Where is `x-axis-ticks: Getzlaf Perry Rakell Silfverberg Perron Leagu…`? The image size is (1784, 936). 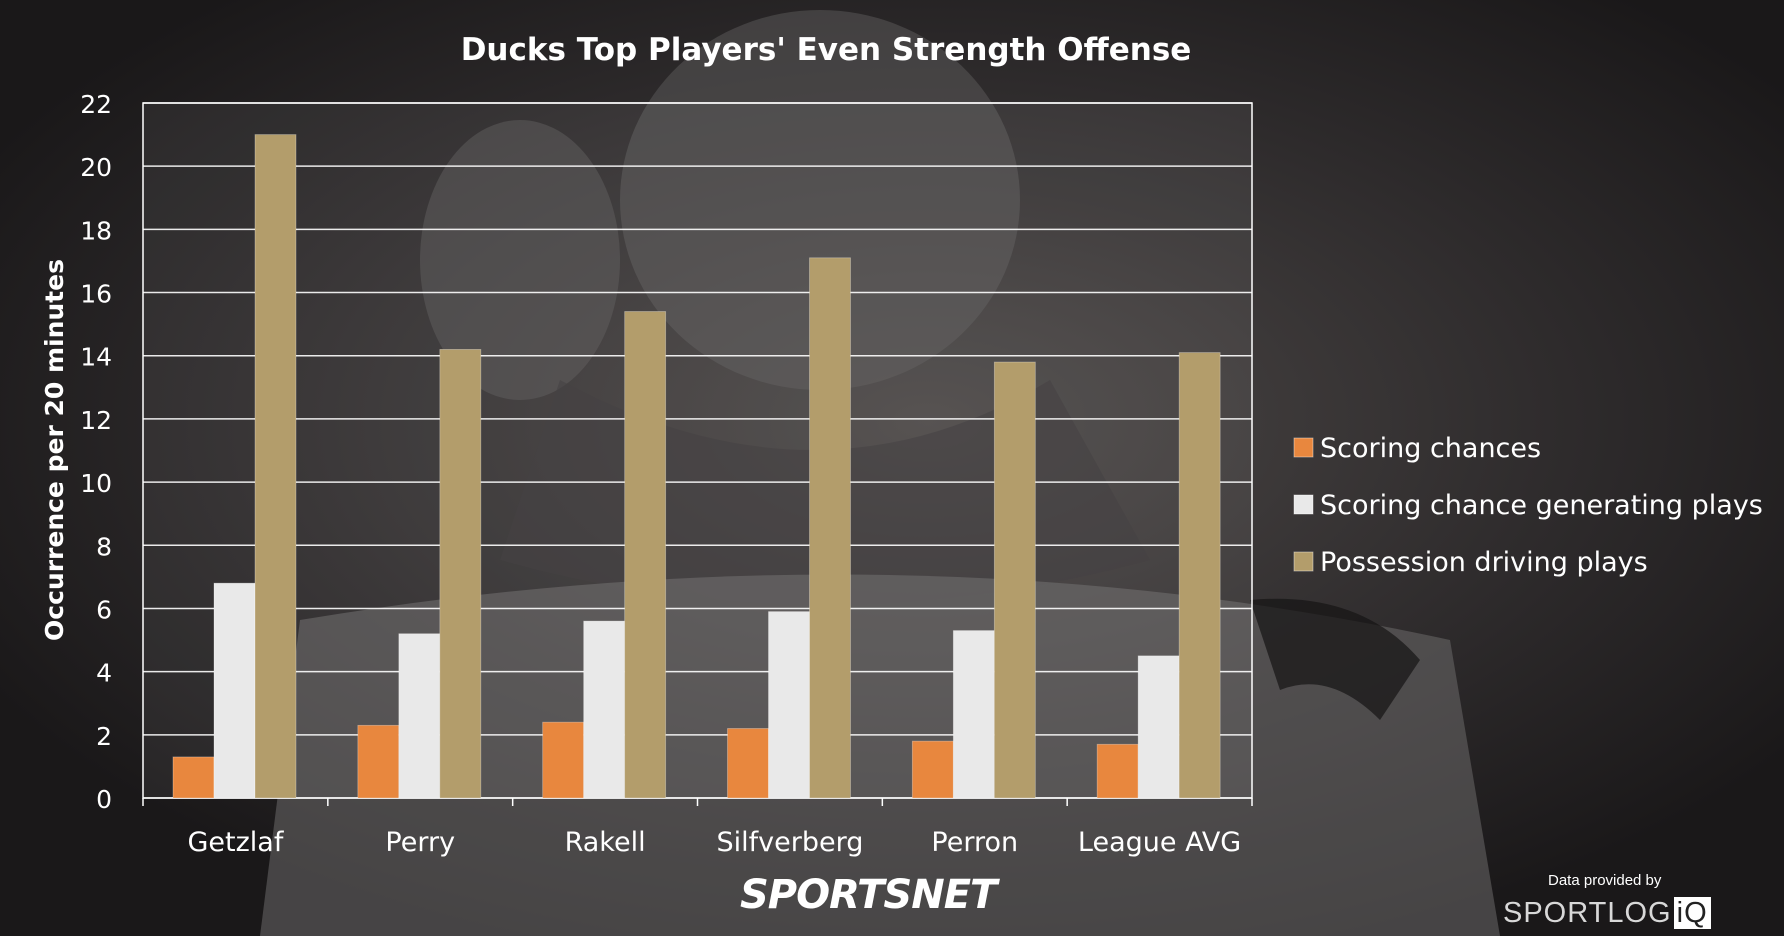 x-axis-ticks: Getzlaf Perry Rakell Silfverberg Perron Leagu… is located at coordinates (697, 828).